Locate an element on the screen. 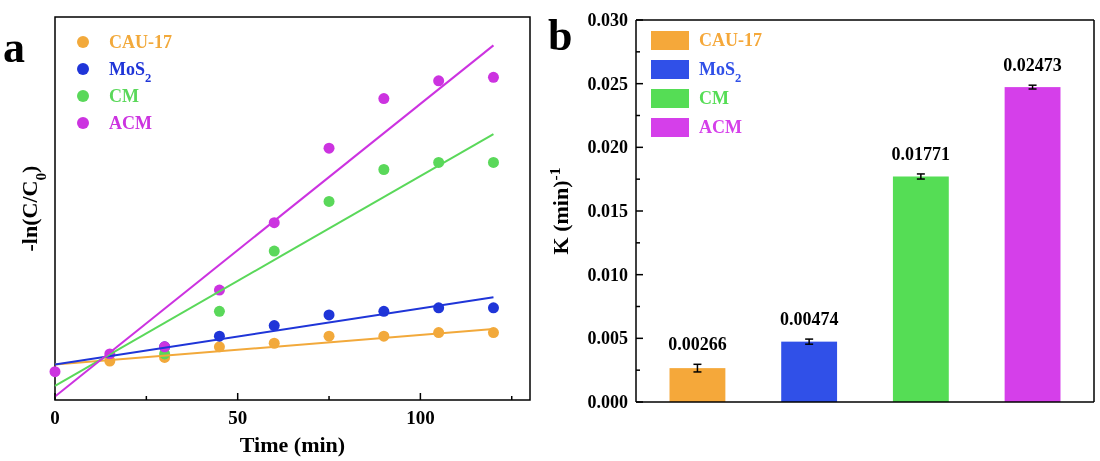  y-tick-label: 0.005 is located at coordinates (607, 338).